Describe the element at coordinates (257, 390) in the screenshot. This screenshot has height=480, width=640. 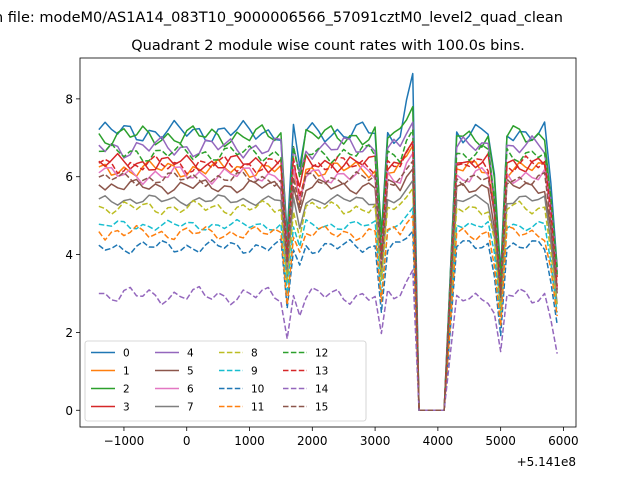
I see `legend-label-10: 10` at that location.